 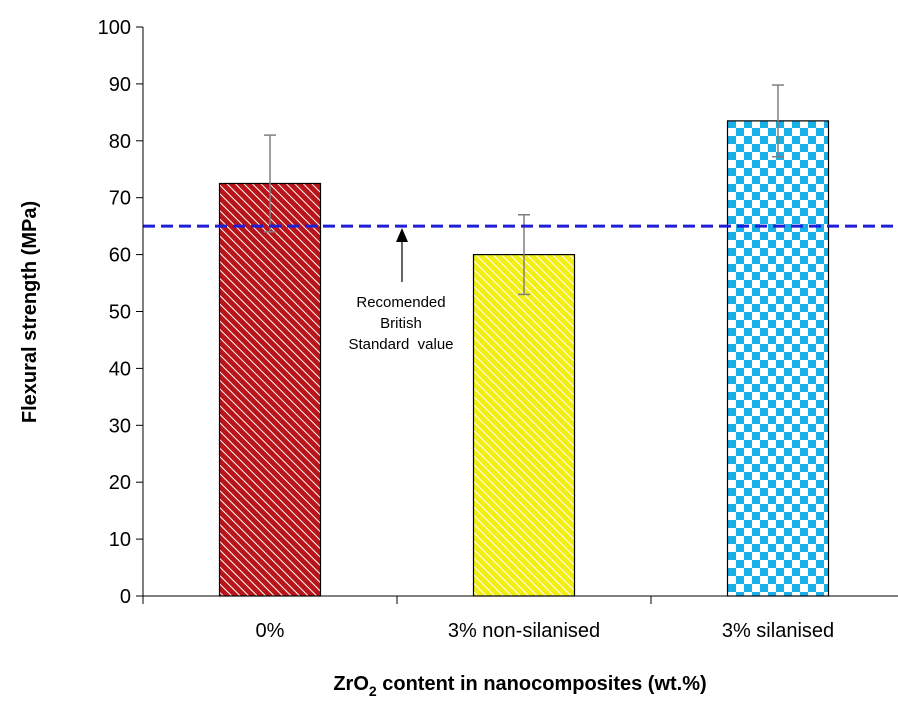 I want to click on y-axis-title: Flexural strength (MPa), so click(x=30, y=312).